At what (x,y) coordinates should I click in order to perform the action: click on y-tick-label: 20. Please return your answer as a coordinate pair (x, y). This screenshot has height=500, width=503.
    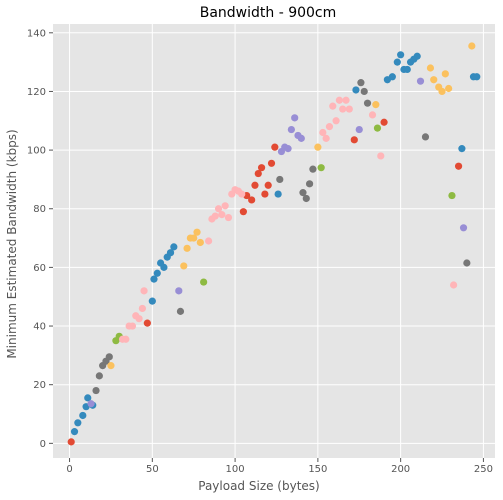
    Looking at the image, I should click on (39, 385).